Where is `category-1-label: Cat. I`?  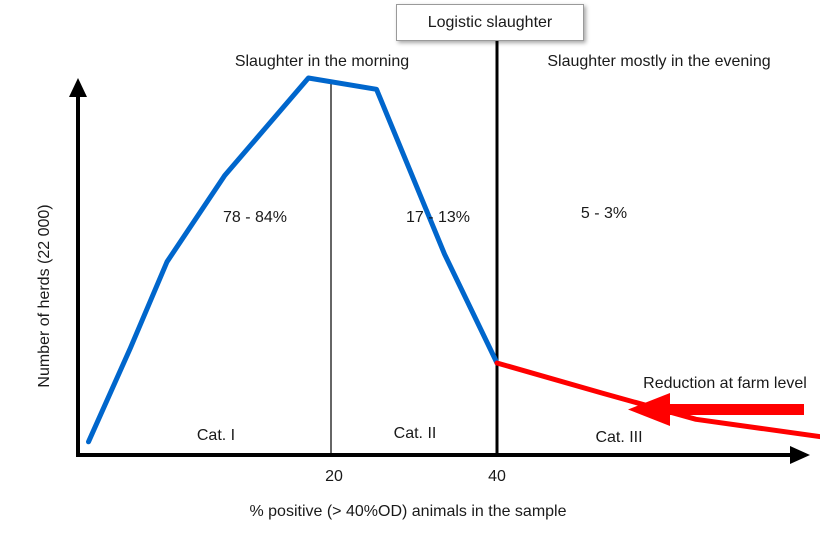
category-1-label: Cat. I is located at coordinates (216, 435).